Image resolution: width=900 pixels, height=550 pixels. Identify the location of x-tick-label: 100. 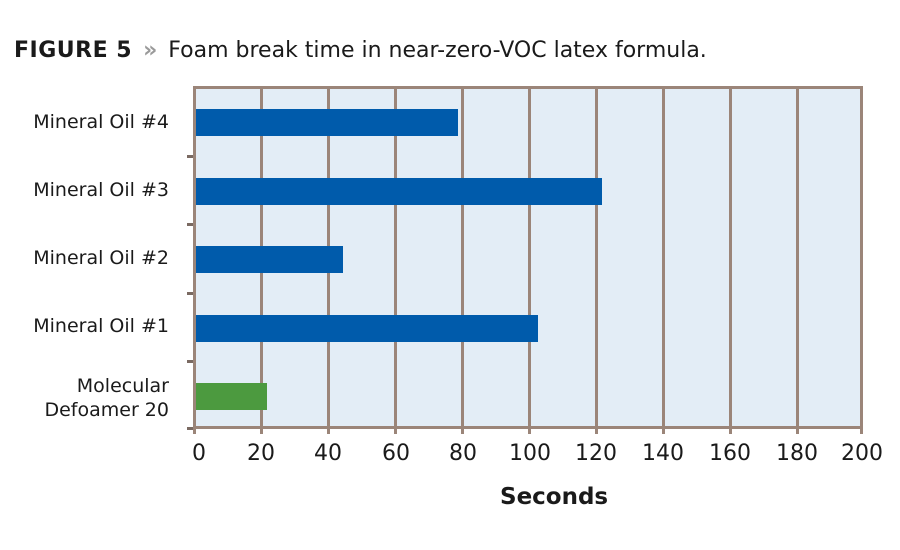
(530, 453).